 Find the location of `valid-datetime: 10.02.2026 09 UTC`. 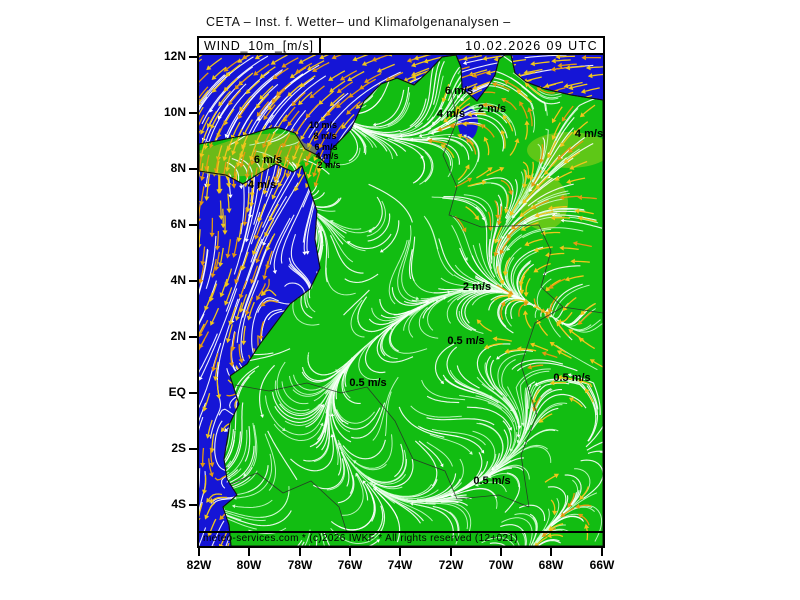

valid-datetime: 10.02.2026 09 UTC is located at coordinates (531, 45).